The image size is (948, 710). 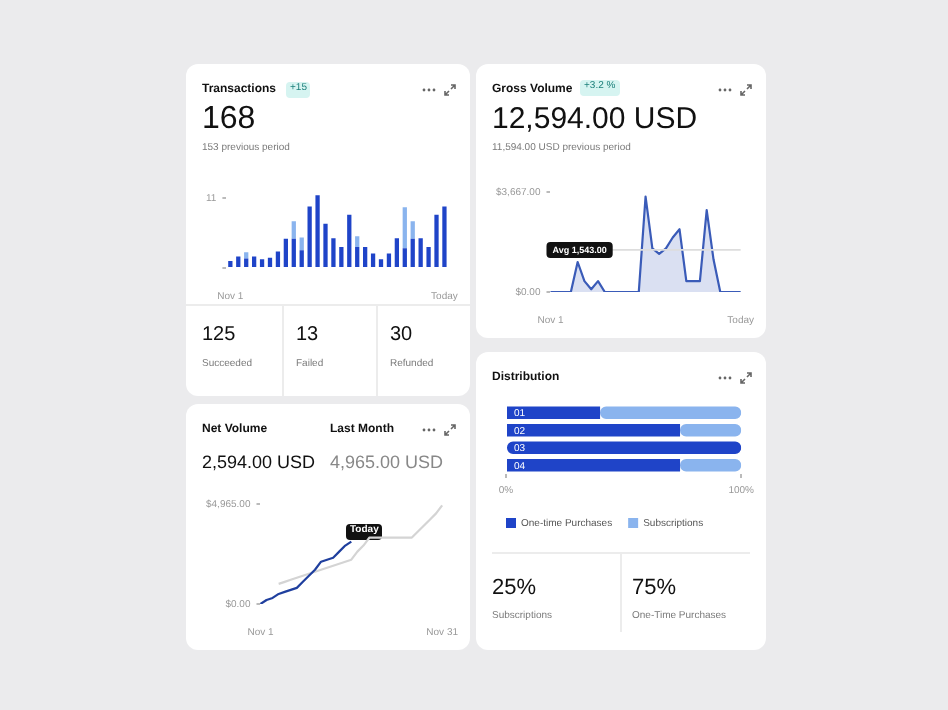 What do you see at coordinates (401, 335) in the screenshot?
I see `text: 30` at bounding box center [401, 335].